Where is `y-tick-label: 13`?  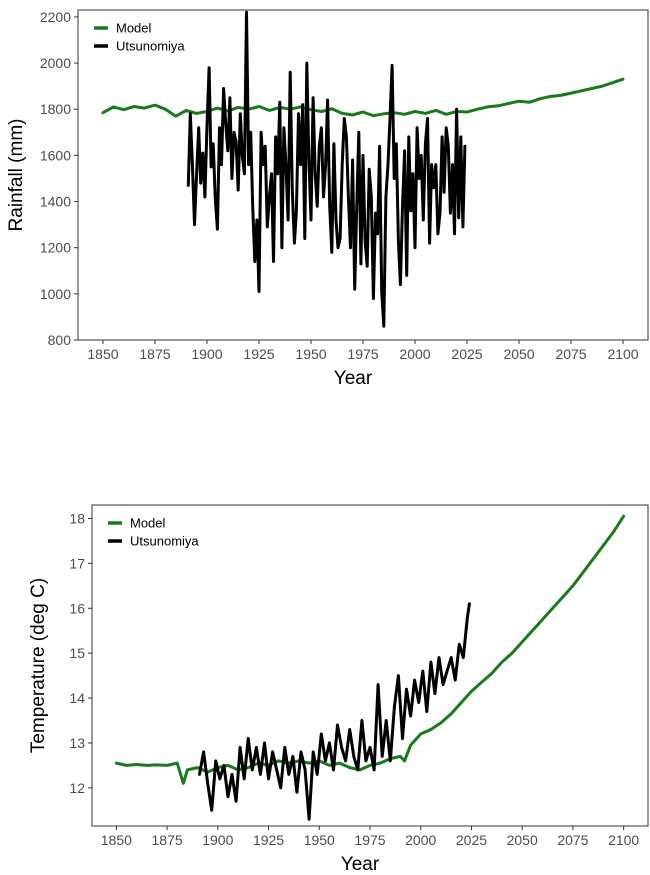
y-tick-label: 13 is located at coordinates (77, 743).